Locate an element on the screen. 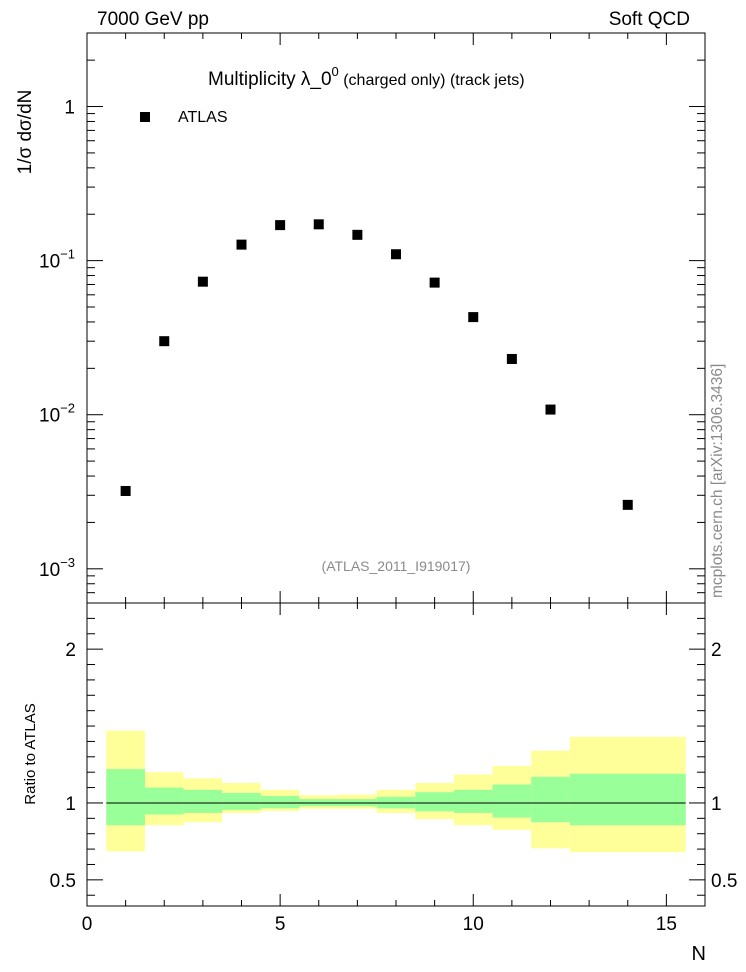 This screenshot has height=972, width=746. legend-label: ATLAS is located at coordinates (203, 117).